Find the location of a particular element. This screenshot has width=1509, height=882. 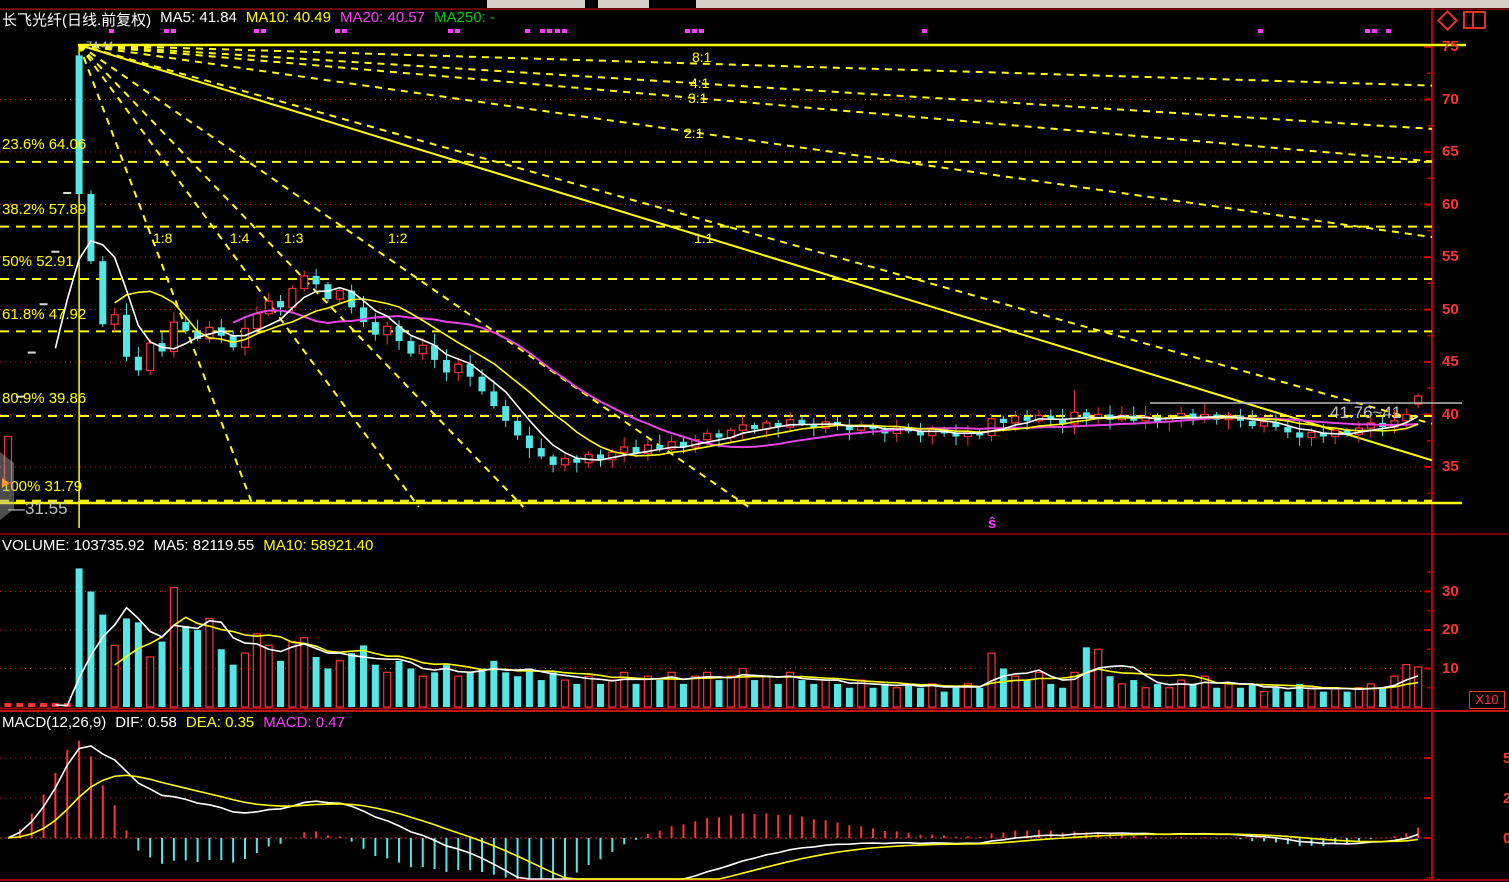

split-marker: ŝ is located at coordinates (992, 523).